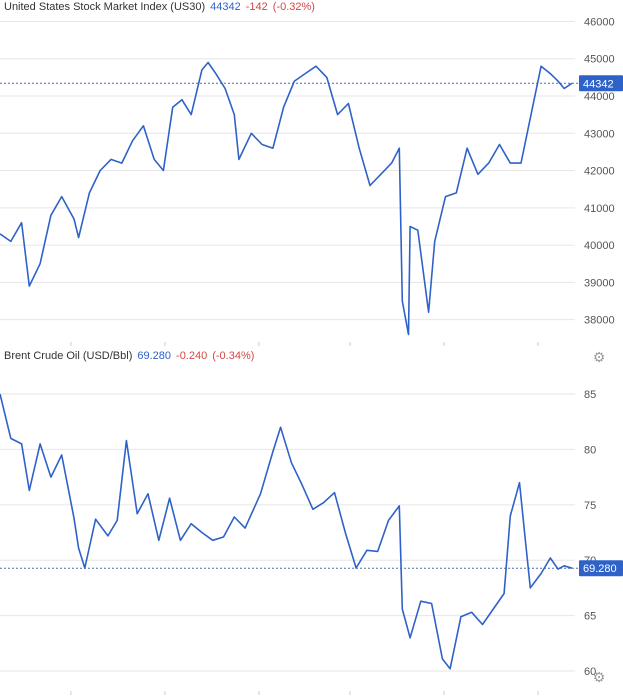 This screenshot has height=698, width=623. I want to click on us30-change-pct: (-0.32%), so click(293, 7).